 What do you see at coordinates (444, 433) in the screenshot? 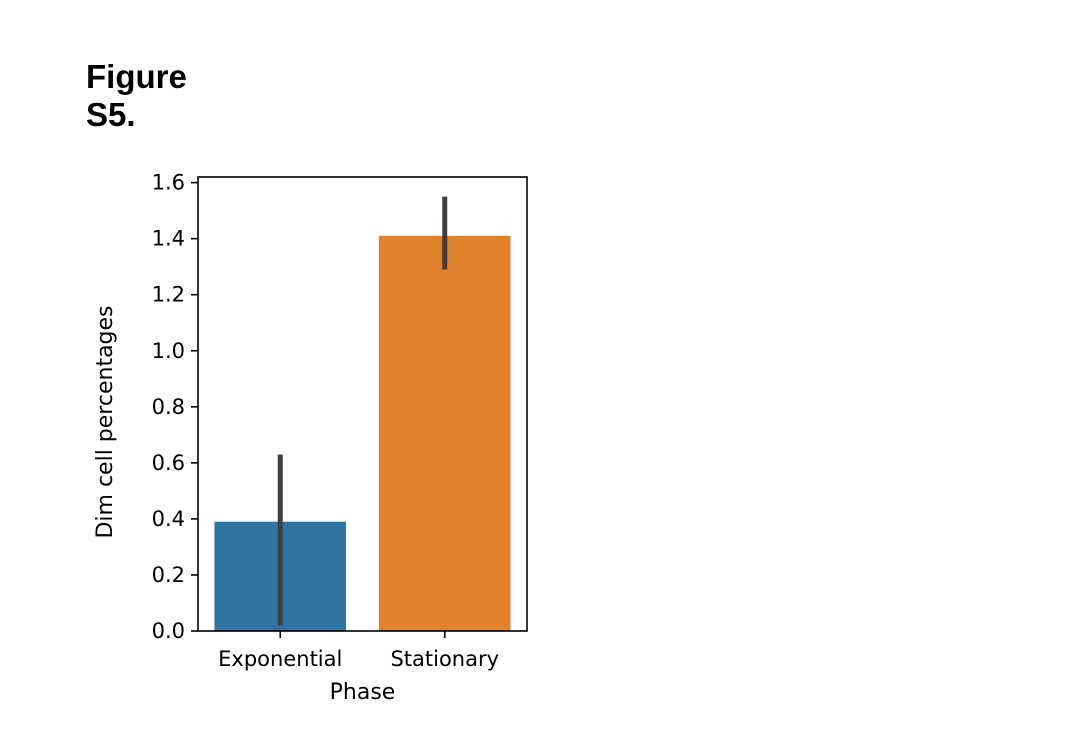
I see `bar-stationary` at bounding box center [444, 433].